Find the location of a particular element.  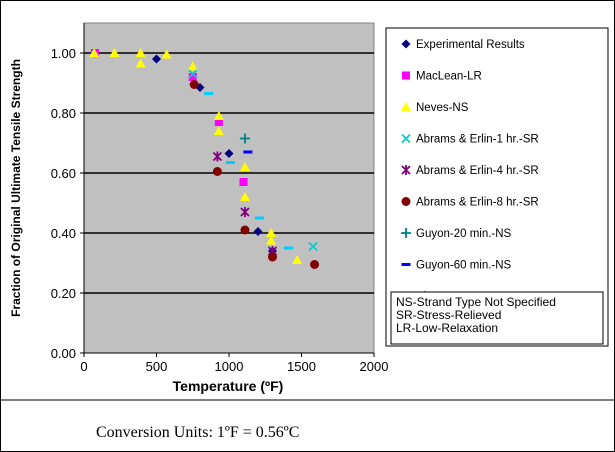

legend-label: Abrams & Erlin-8 hr.-SR is located at coordinates (477, 203).